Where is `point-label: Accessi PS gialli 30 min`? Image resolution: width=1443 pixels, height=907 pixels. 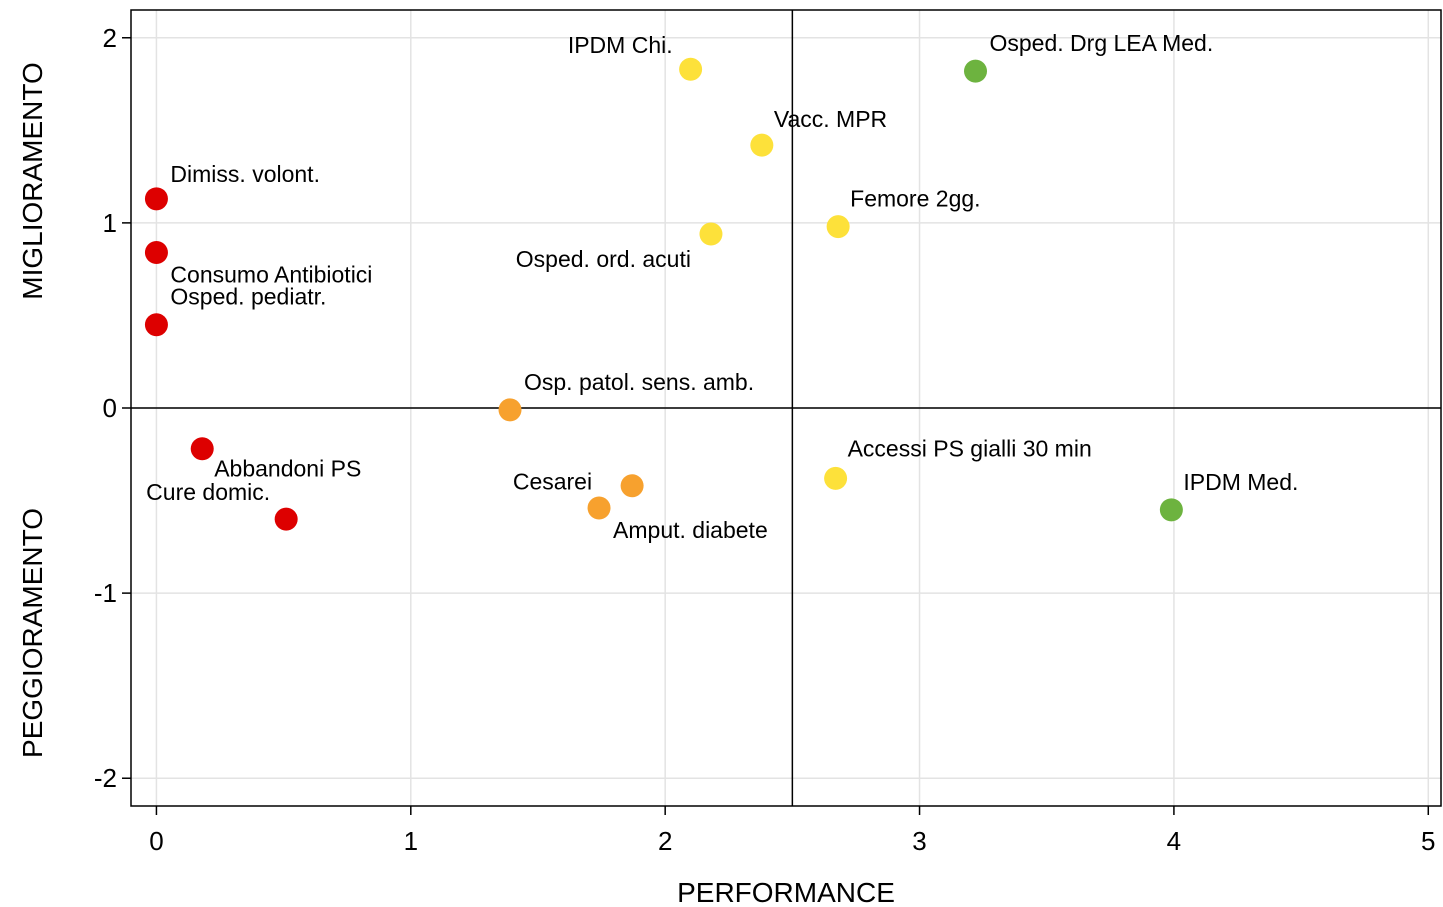 point-label: Accessi PS gialli 30 min is located at coordinates (970, 448).